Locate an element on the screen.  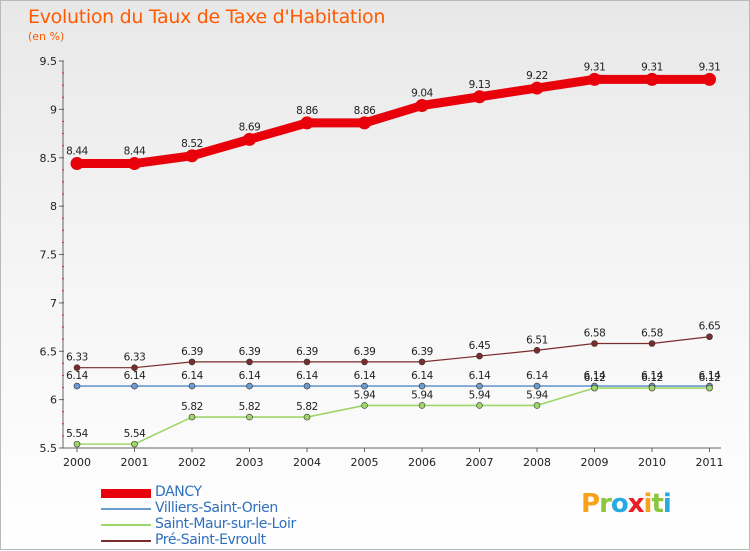
y-tick-label: 9 is located at coordinates (53, 109).